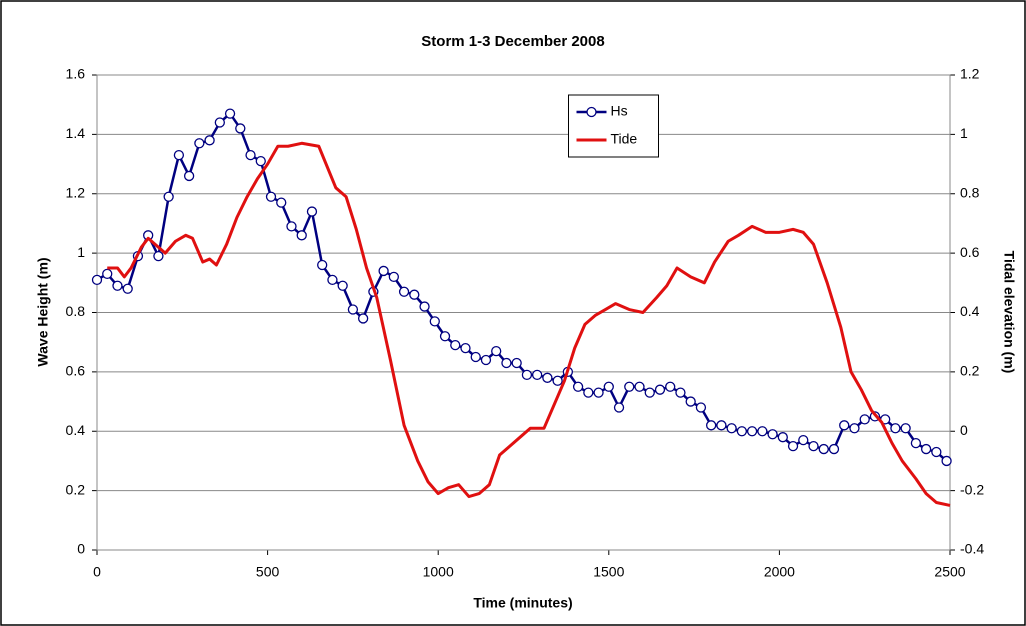  I want to click on x-tick-label: 500, so click(268, 572).